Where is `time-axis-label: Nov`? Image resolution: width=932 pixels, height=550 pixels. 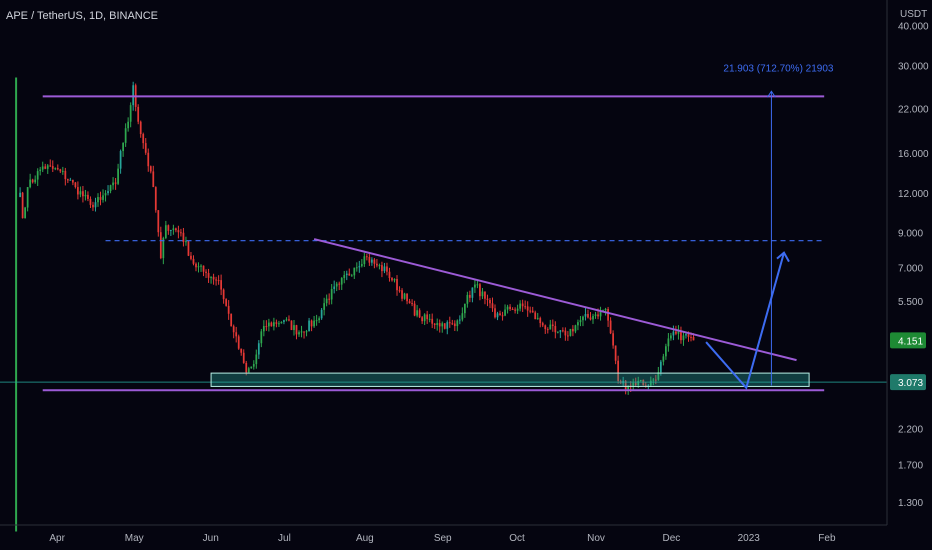 time-axis-label: Nov is located at coordinates (596, 538).